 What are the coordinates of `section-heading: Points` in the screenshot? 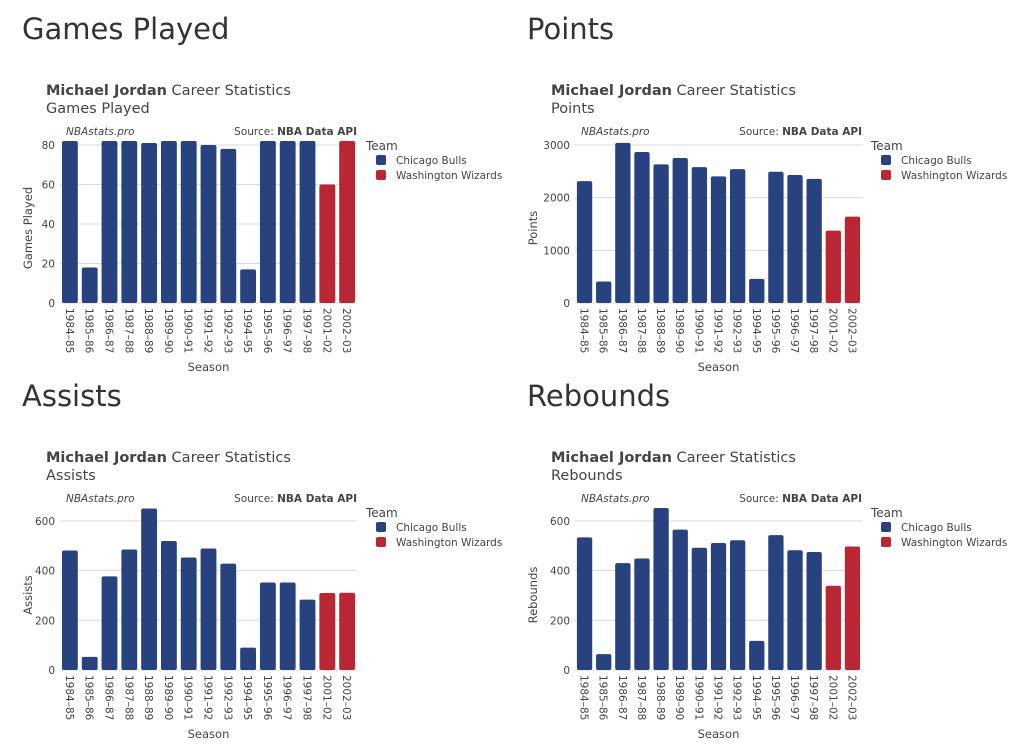 It's located at (570, 29).